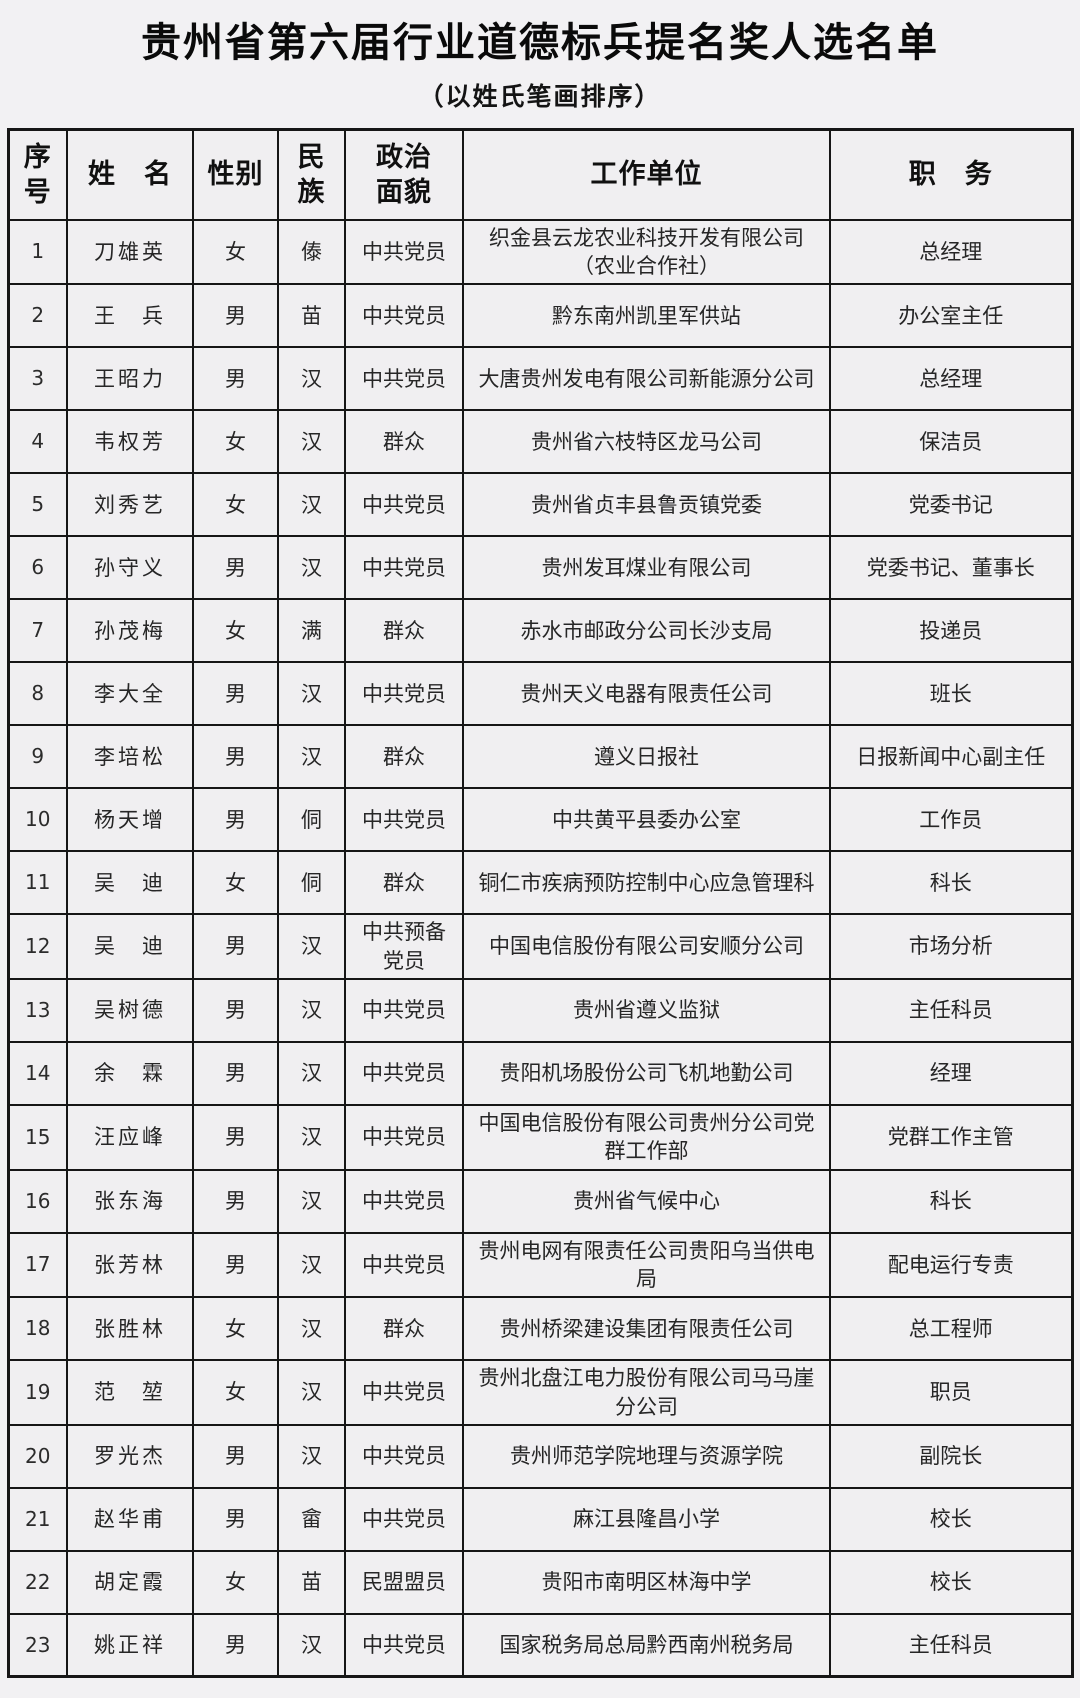 The height and width of the screenshot is (1698, 1080). What do you see at coordinates (130, 694) in the screenshot?
I see `cell-name: 李大全` at bounding box center [130, 694].